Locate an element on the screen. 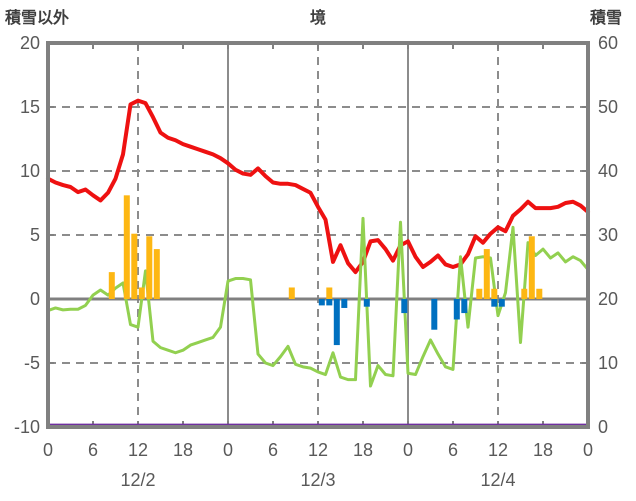 The height and width of the screenshot is (501, 636). left-axis-tick-label: 0 is located at coordinates (35, 299).